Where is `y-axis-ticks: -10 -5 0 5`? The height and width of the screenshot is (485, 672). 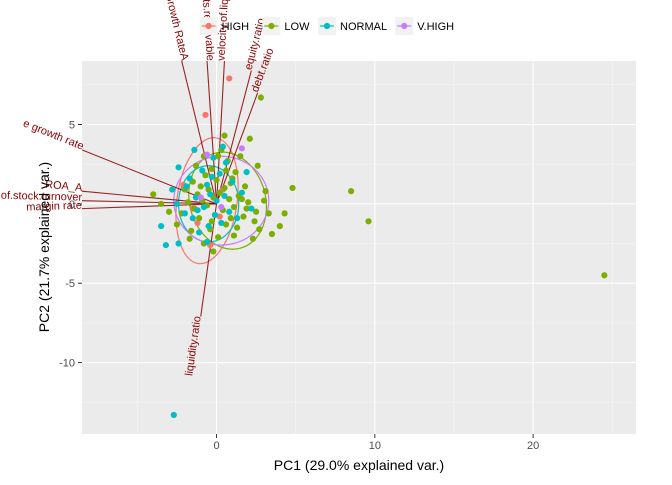 y-axis-ticks: -10 -5 0 5 is located at coordinates (70, 244).